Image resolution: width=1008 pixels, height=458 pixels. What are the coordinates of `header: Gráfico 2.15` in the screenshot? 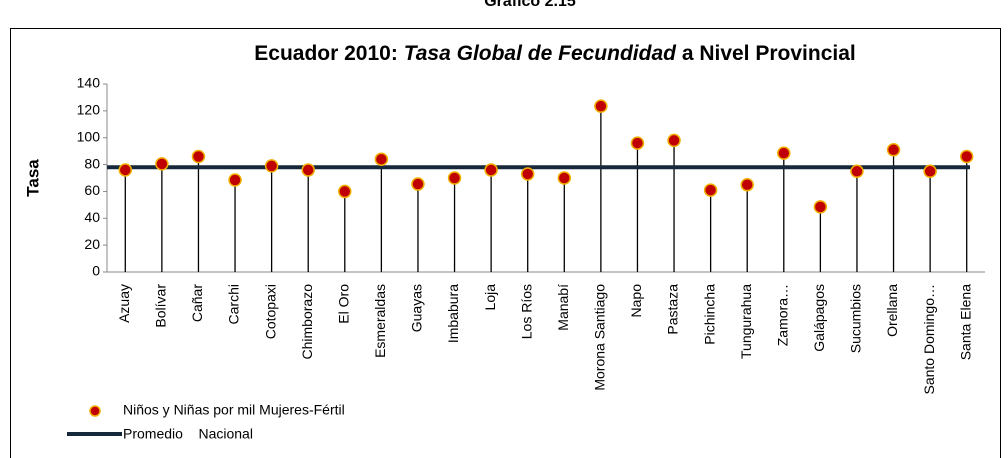 It's located at (530, 5).